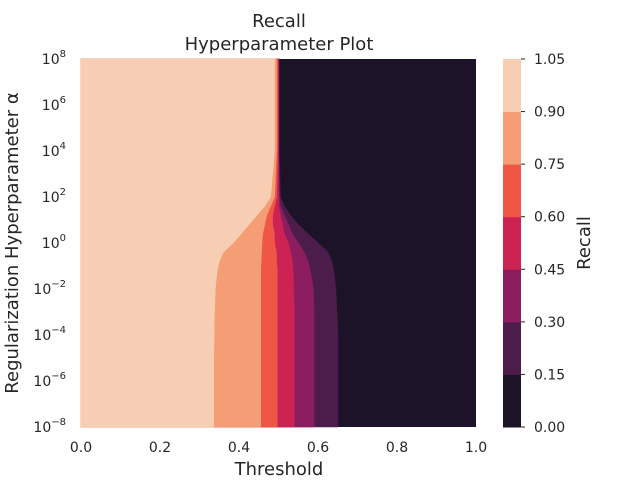  I want to click on y-tick-label: 10², so click(54, 196).